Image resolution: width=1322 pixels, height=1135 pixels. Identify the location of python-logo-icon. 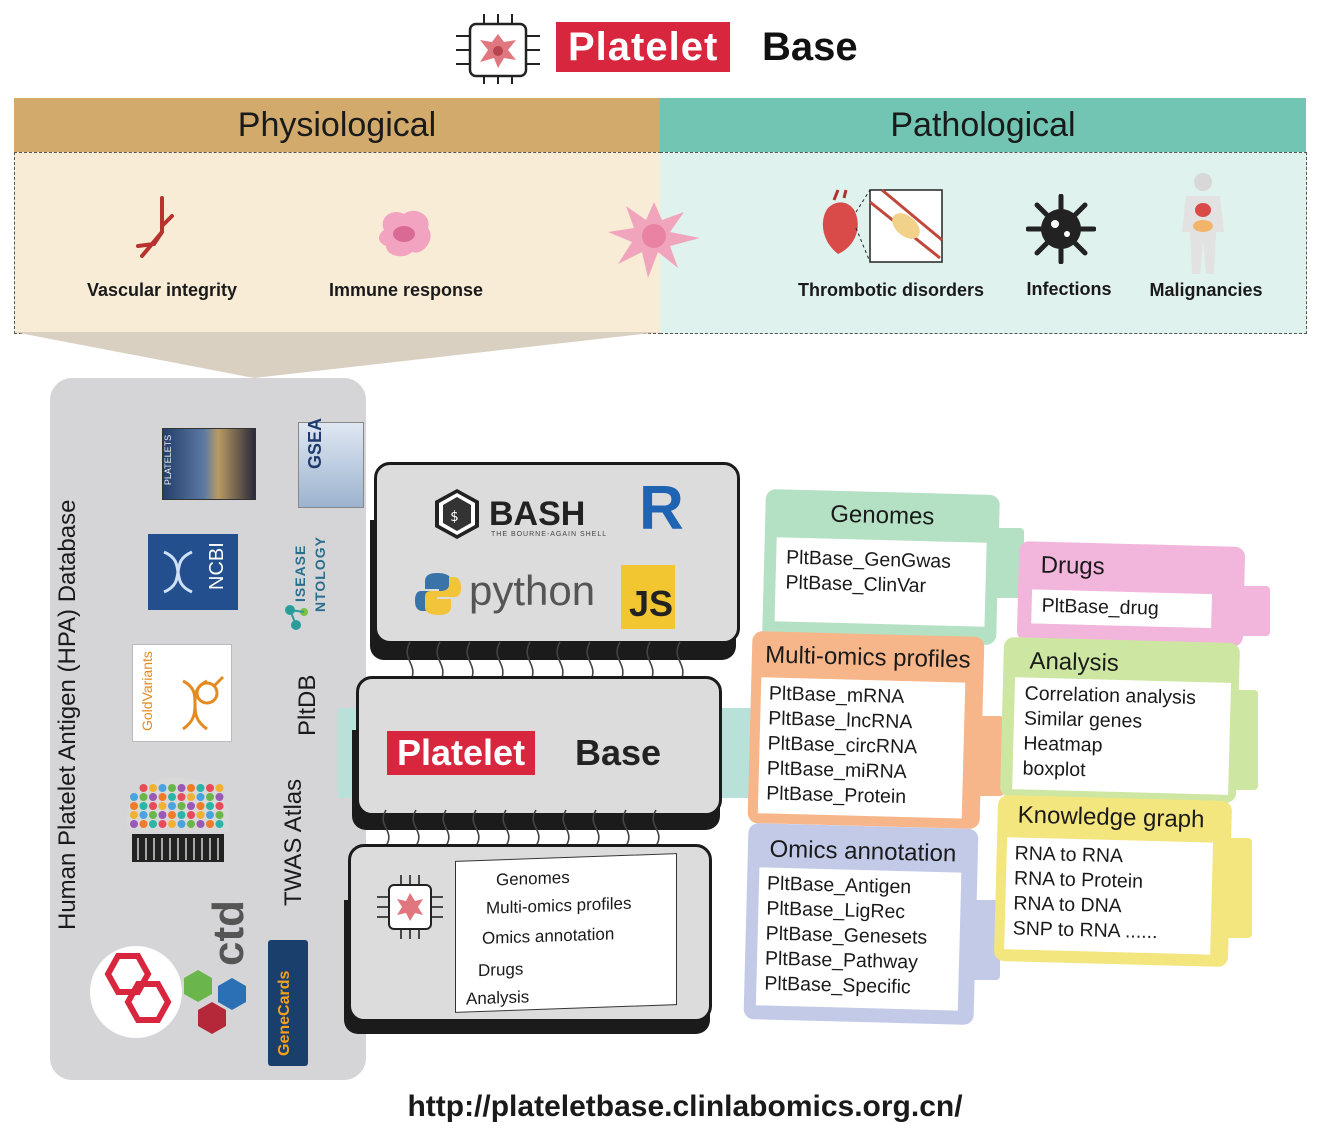
(438, 594).